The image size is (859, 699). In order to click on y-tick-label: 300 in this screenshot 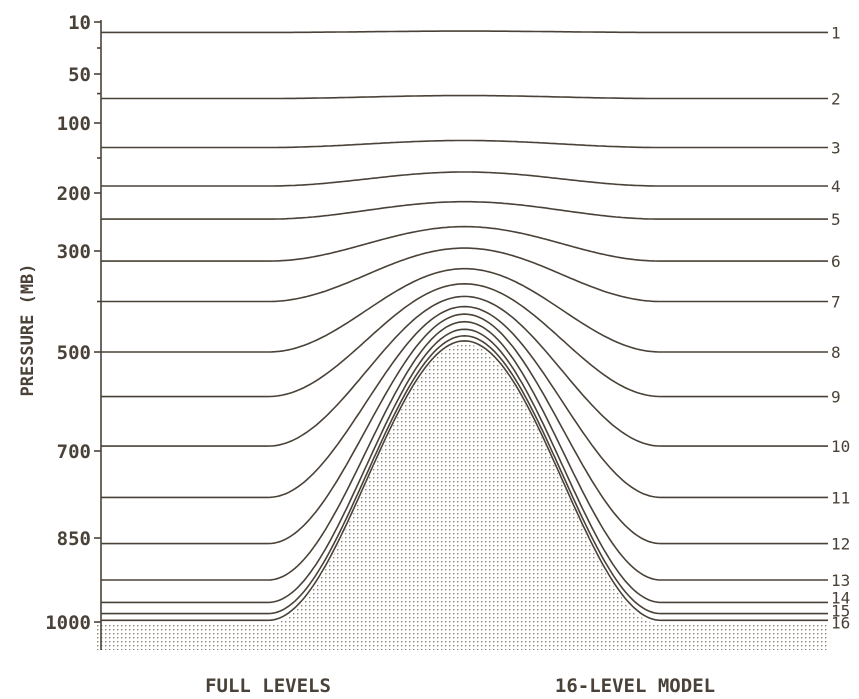, I will do `click(74, 252)`.